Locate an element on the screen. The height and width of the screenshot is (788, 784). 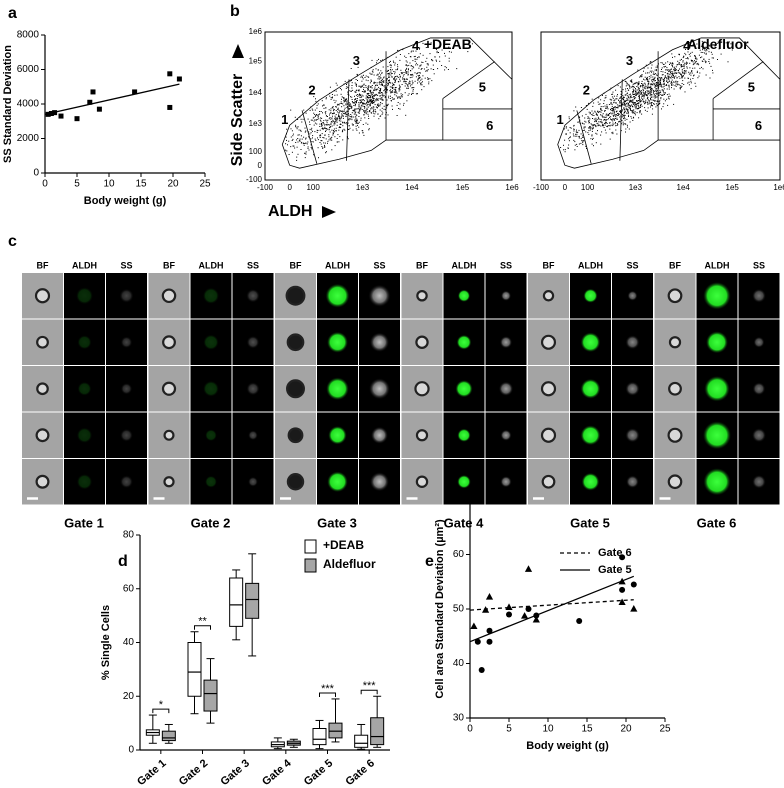
channel-label: ALDH is located at coordinates (337, 265).